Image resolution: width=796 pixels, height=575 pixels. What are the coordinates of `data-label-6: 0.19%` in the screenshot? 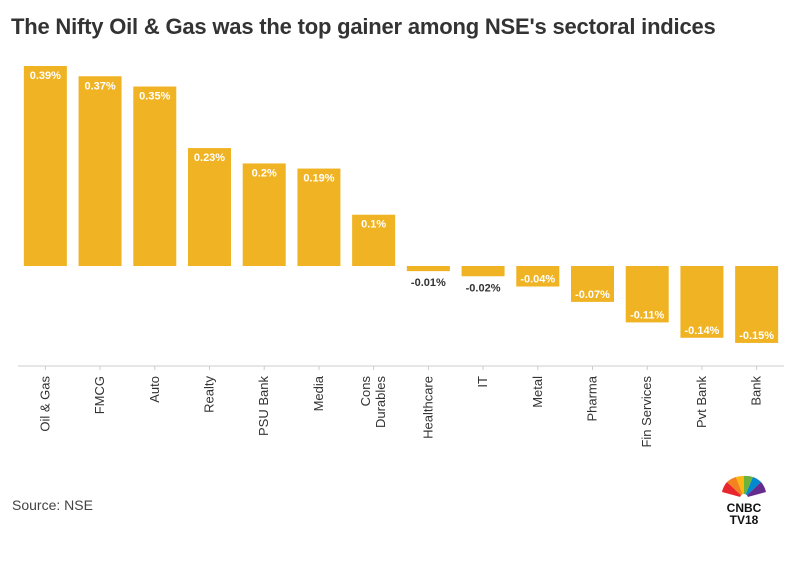 It's located at (318, 179).